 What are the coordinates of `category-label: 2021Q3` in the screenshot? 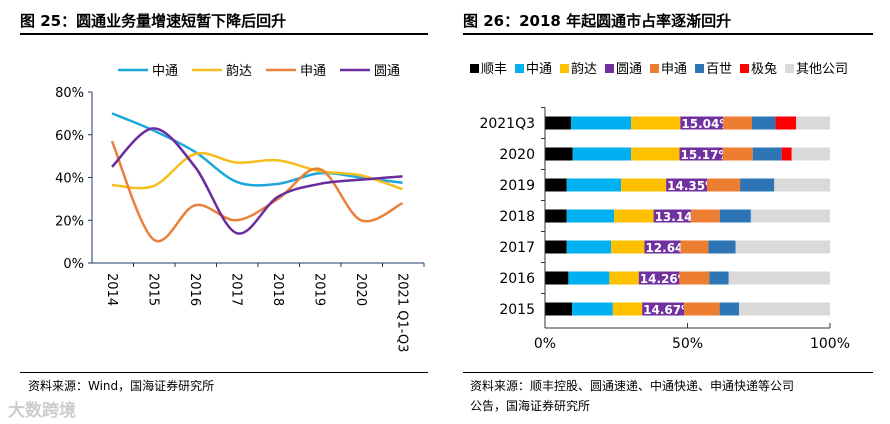 It's located at (507, 124).